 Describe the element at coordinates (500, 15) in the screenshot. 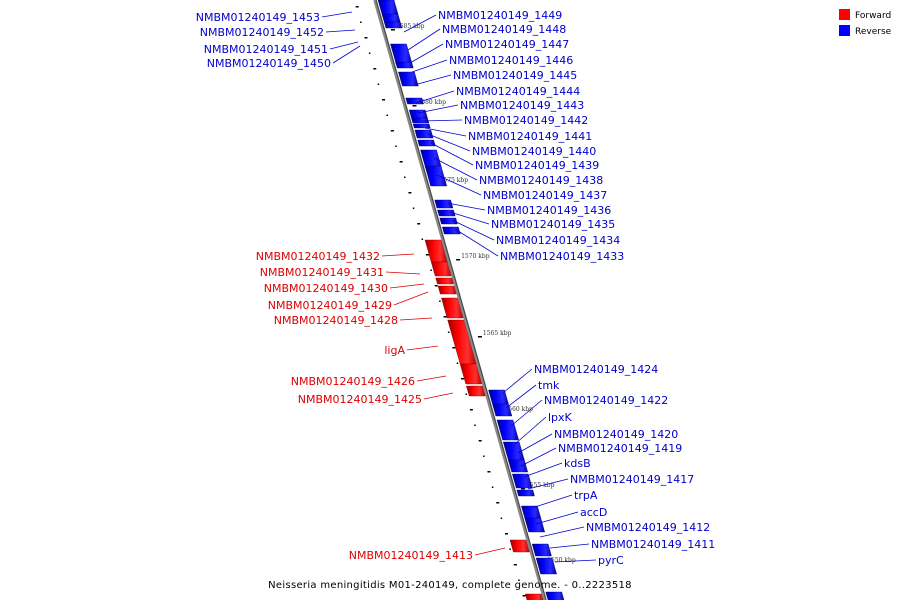

I see `gene-label-g1449: NMBM01240149_1449` at that location.